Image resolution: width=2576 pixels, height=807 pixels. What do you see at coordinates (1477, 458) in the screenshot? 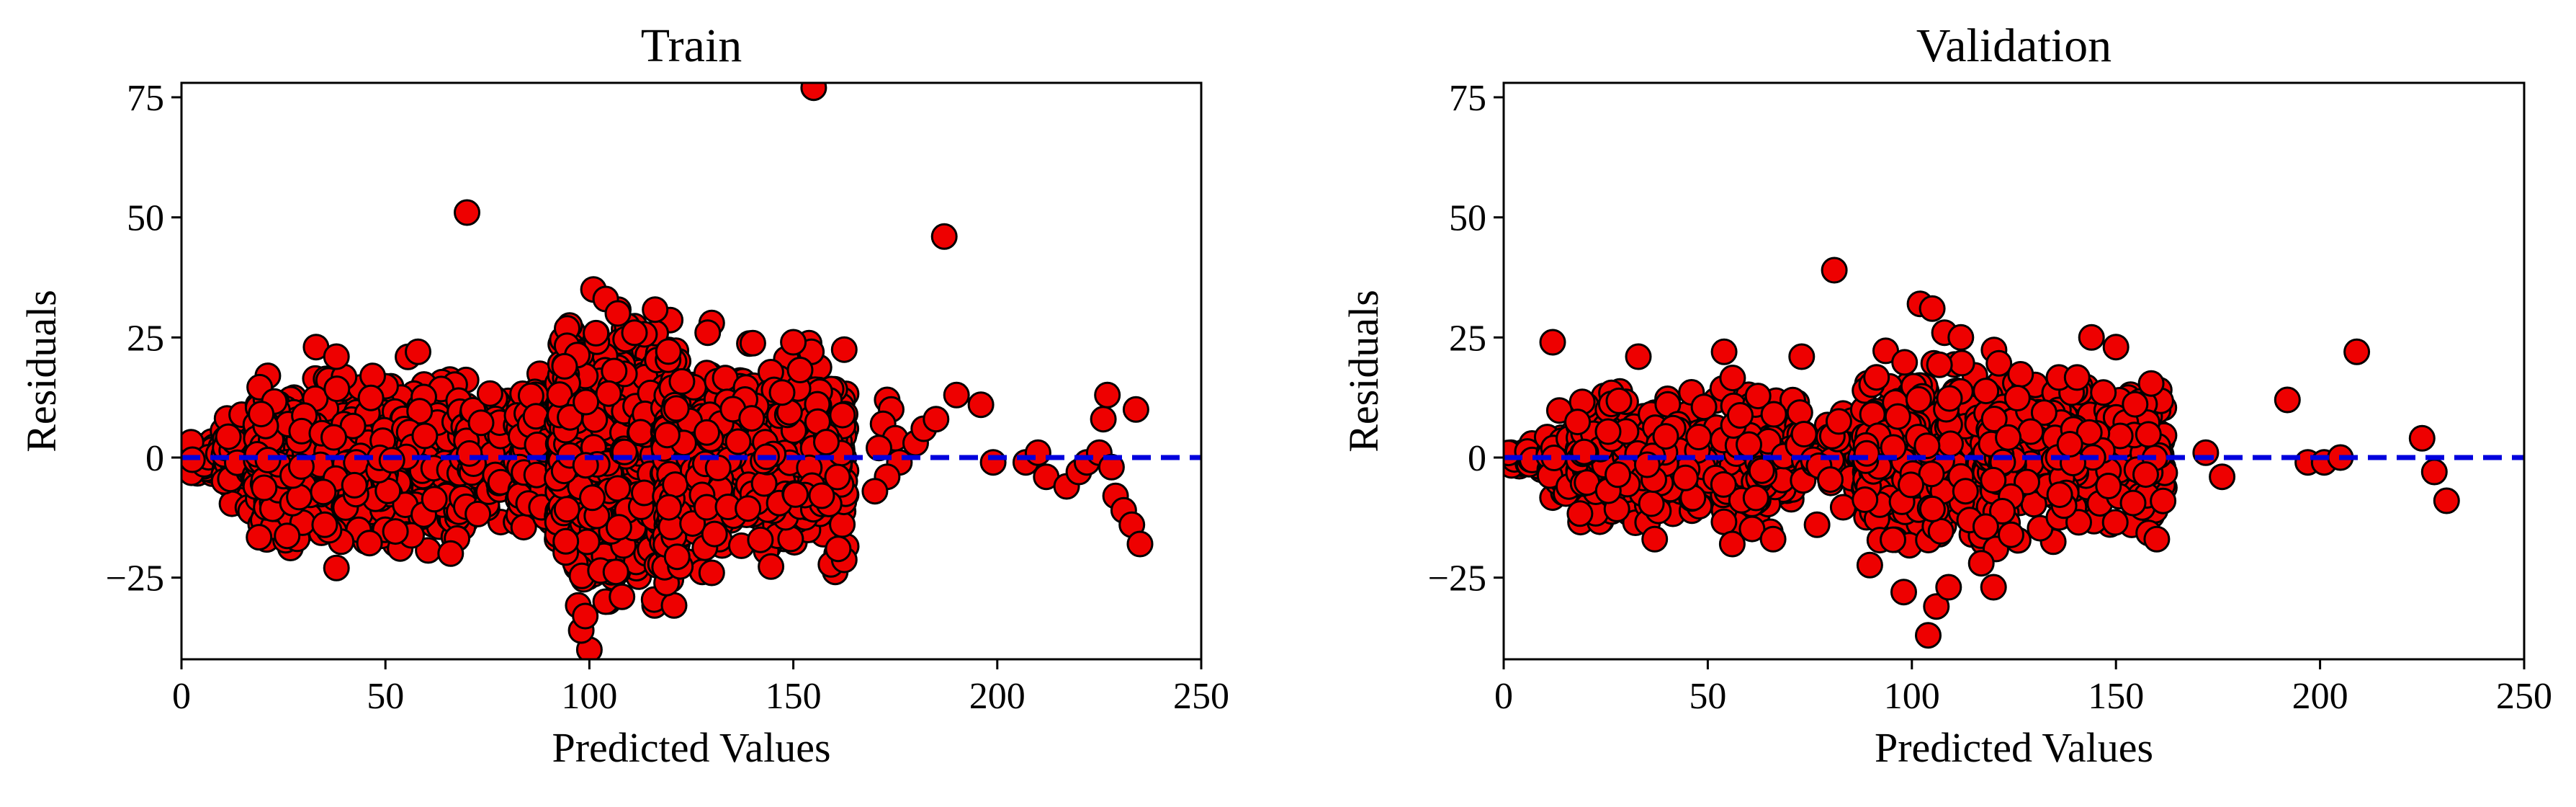
I see `y-tick-label: 0` at bounding box center [1477, 458].